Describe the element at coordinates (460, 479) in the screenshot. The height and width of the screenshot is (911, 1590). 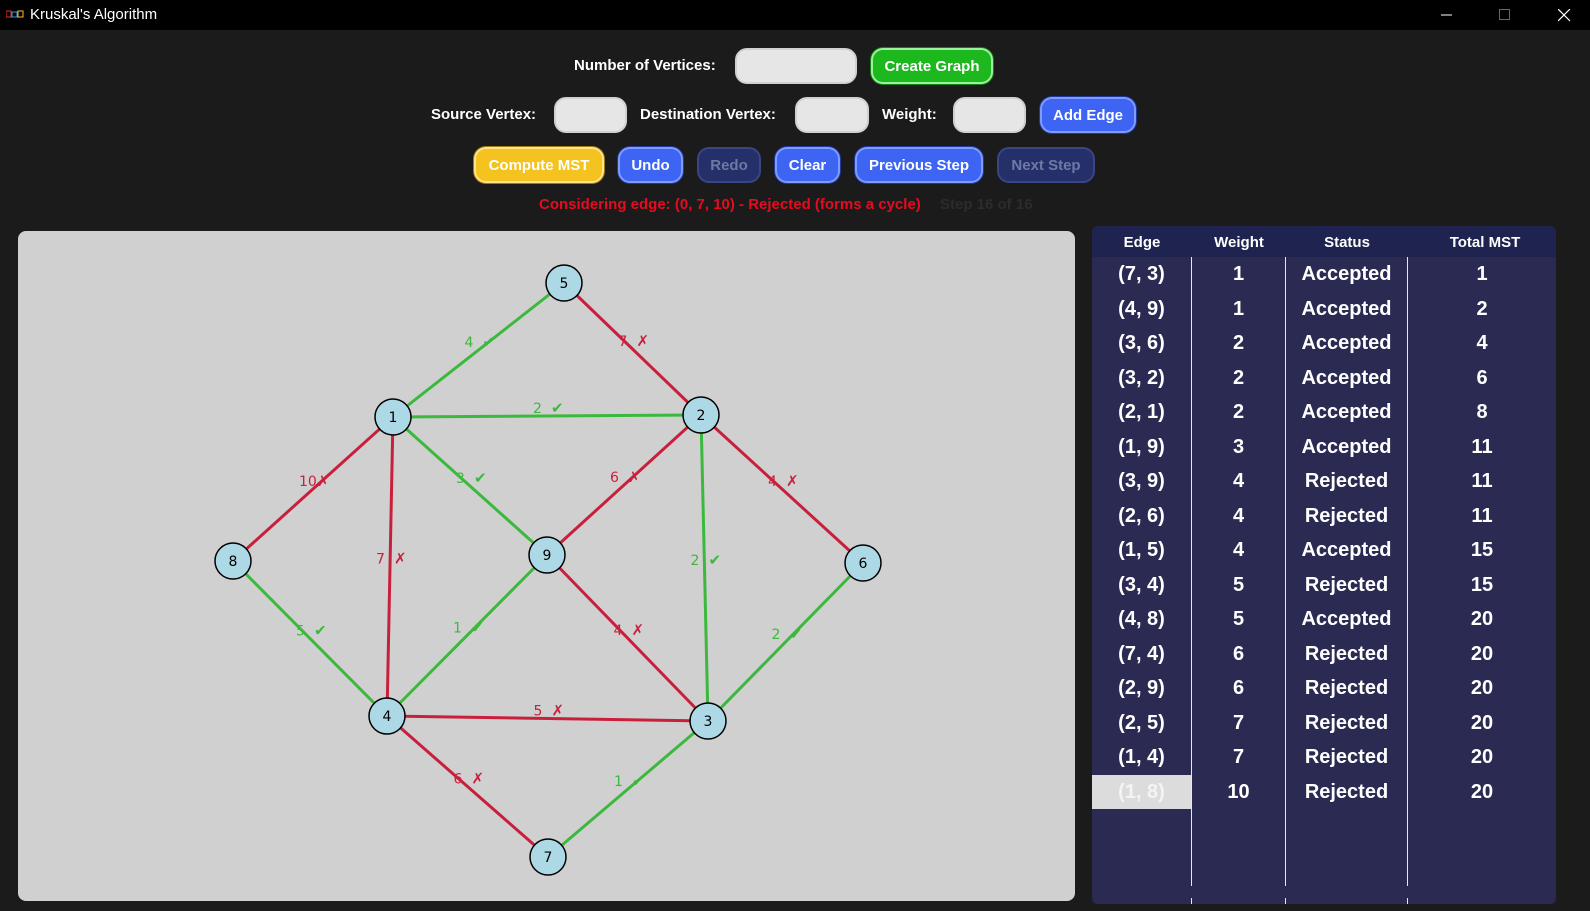
I see `edge-weight-label: 3` at that location.